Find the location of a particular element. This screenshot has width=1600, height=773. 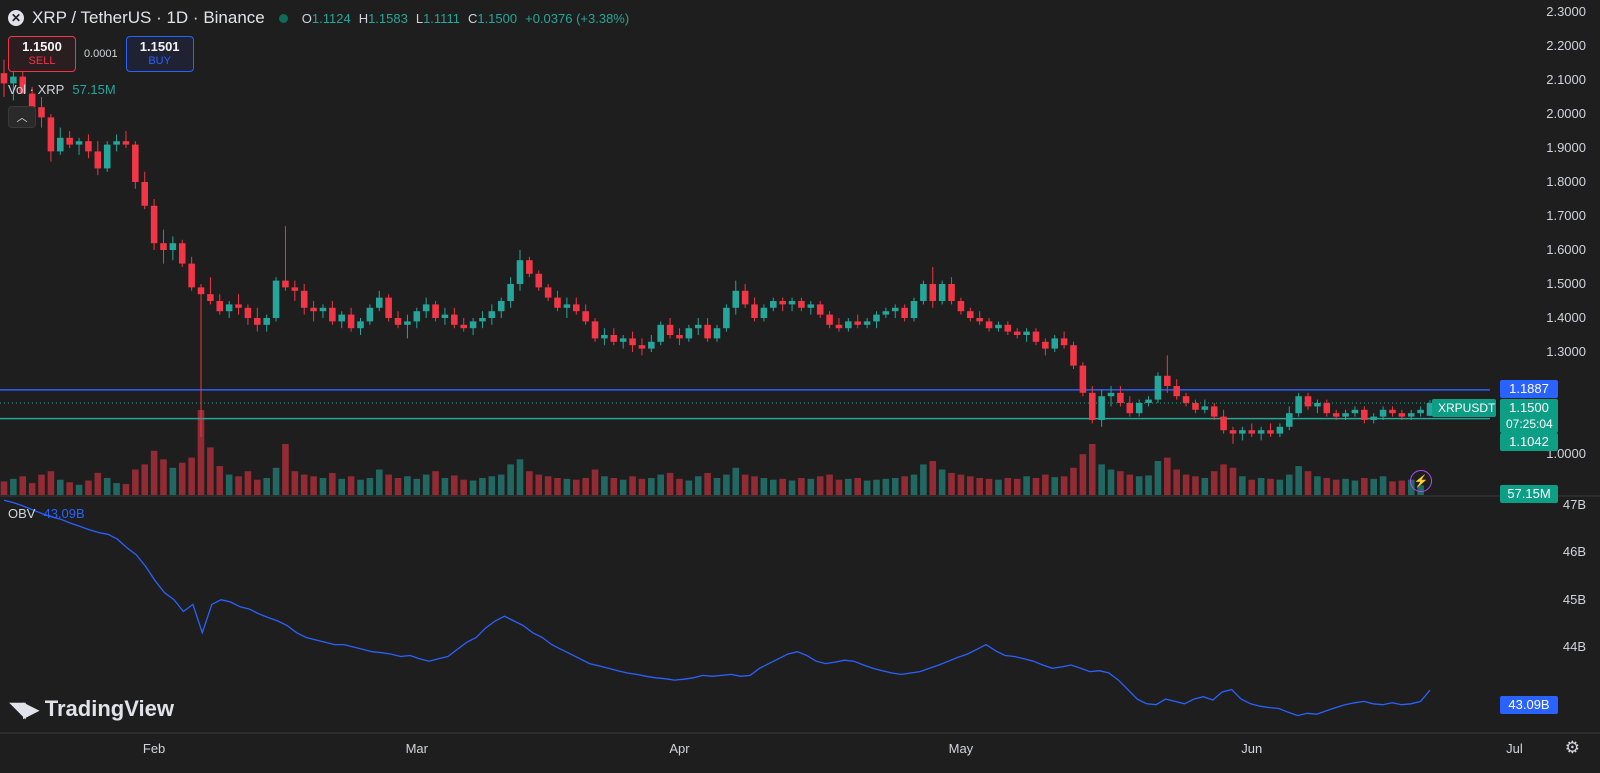

gear-icon: ⚙ is located at coordinates (1572, 747).